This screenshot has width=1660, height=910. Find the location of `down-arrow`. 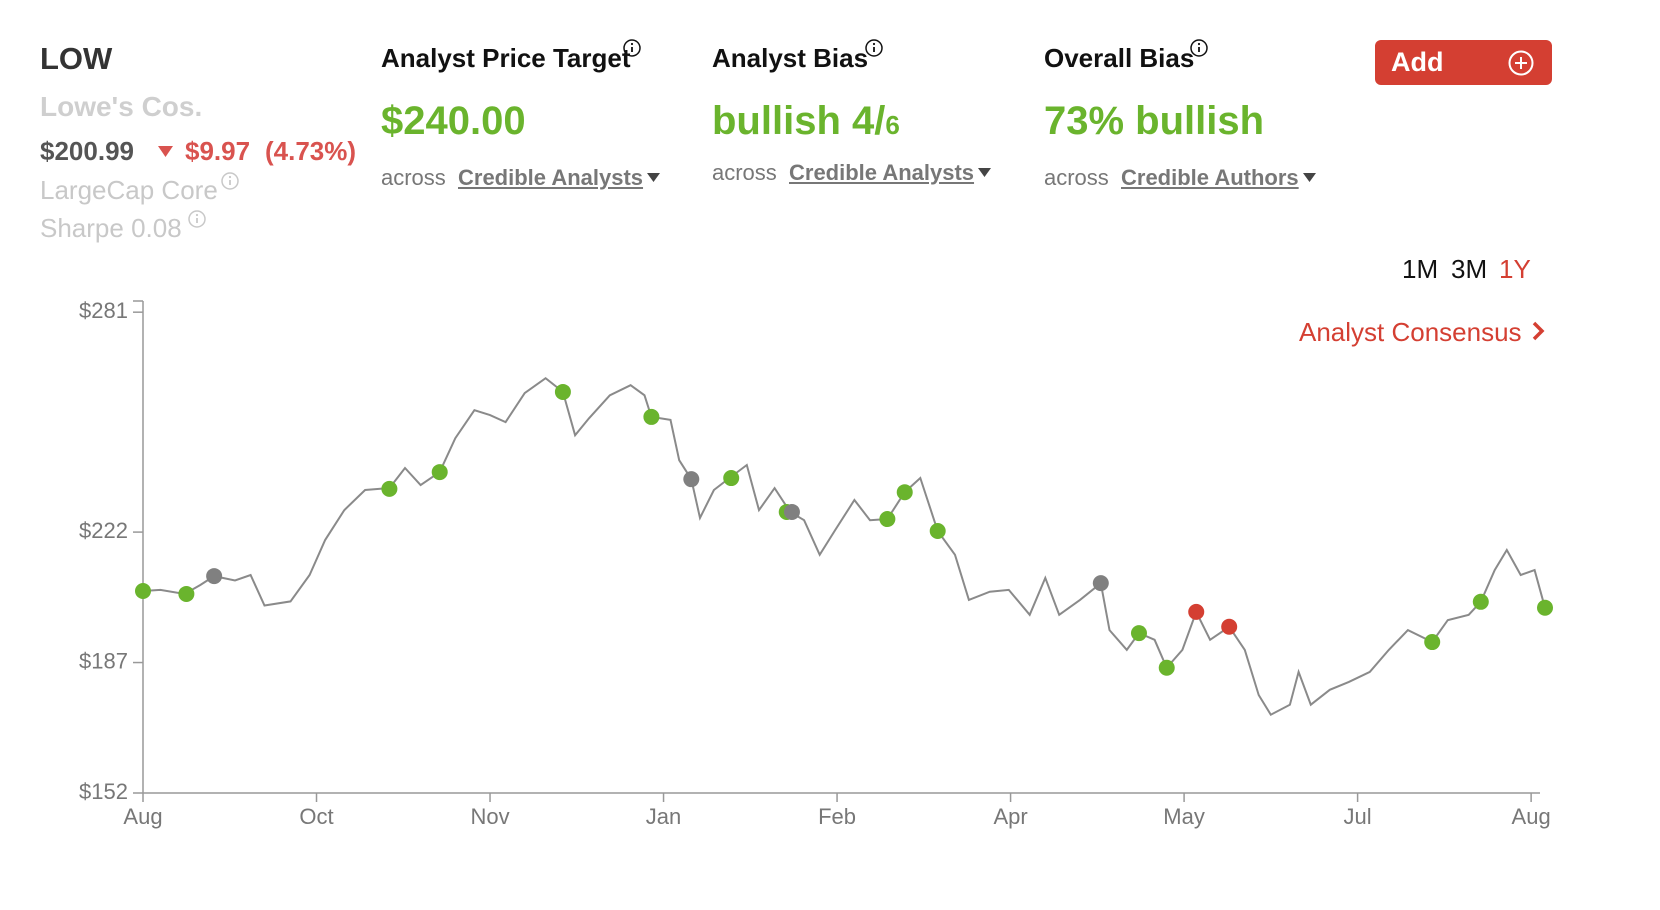

down-arrow is located at coordinates (165, 151).